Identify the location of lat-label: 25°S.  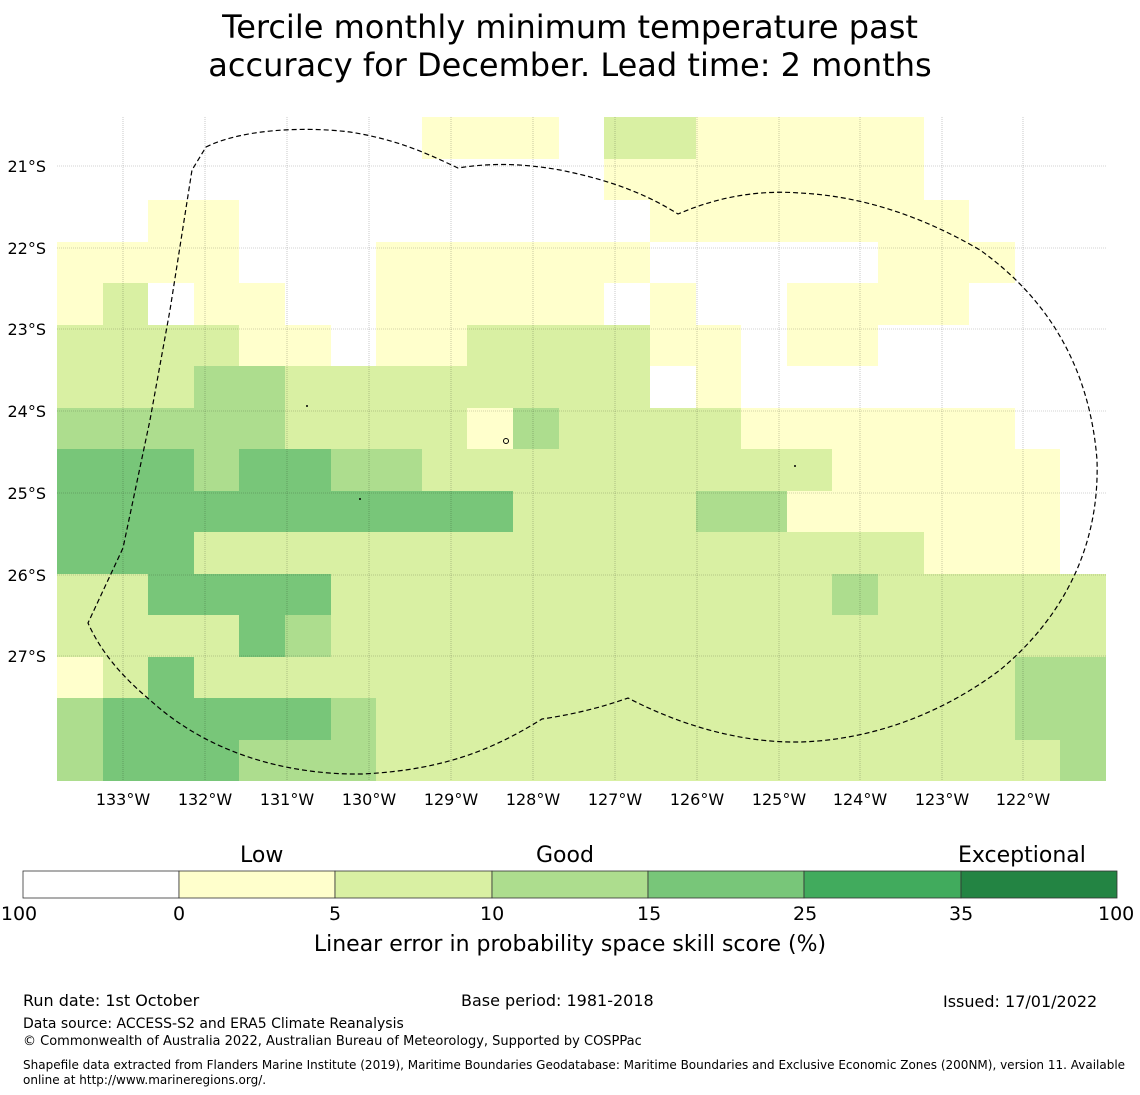
(26, 493).